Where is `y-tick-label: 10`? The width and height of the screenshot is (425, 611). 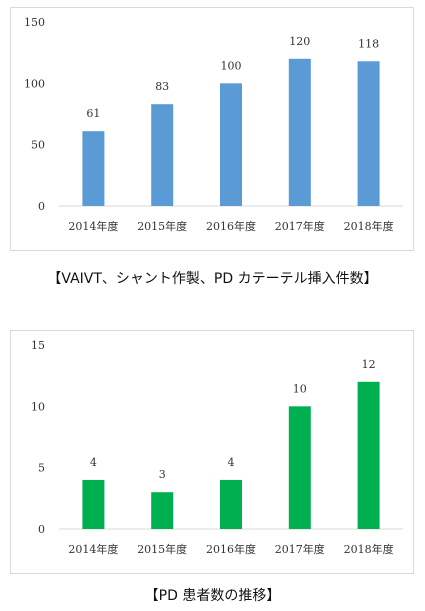
y-tick-label: 10 is located at coordinates (38, 406).